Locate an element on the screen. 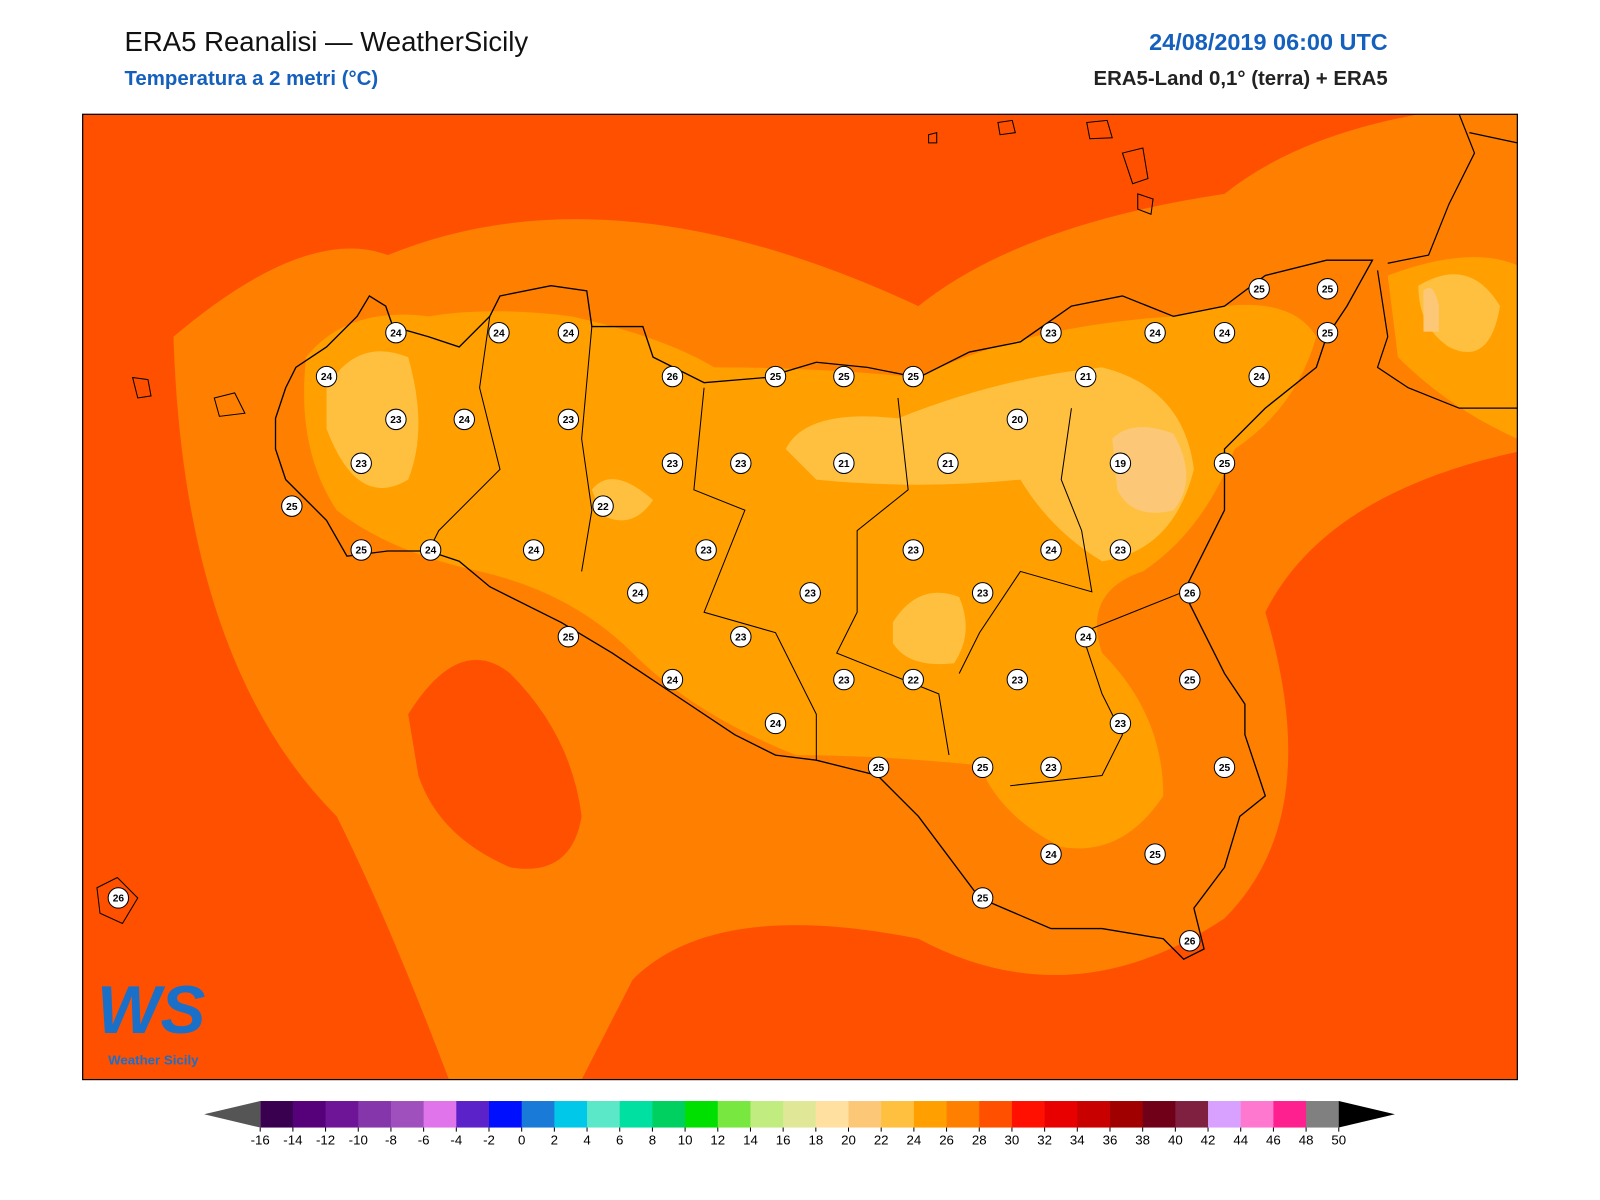 The width and height of the screenshot is (1600, 1200). station-value: 20 is located at coordinates (1018, 420).